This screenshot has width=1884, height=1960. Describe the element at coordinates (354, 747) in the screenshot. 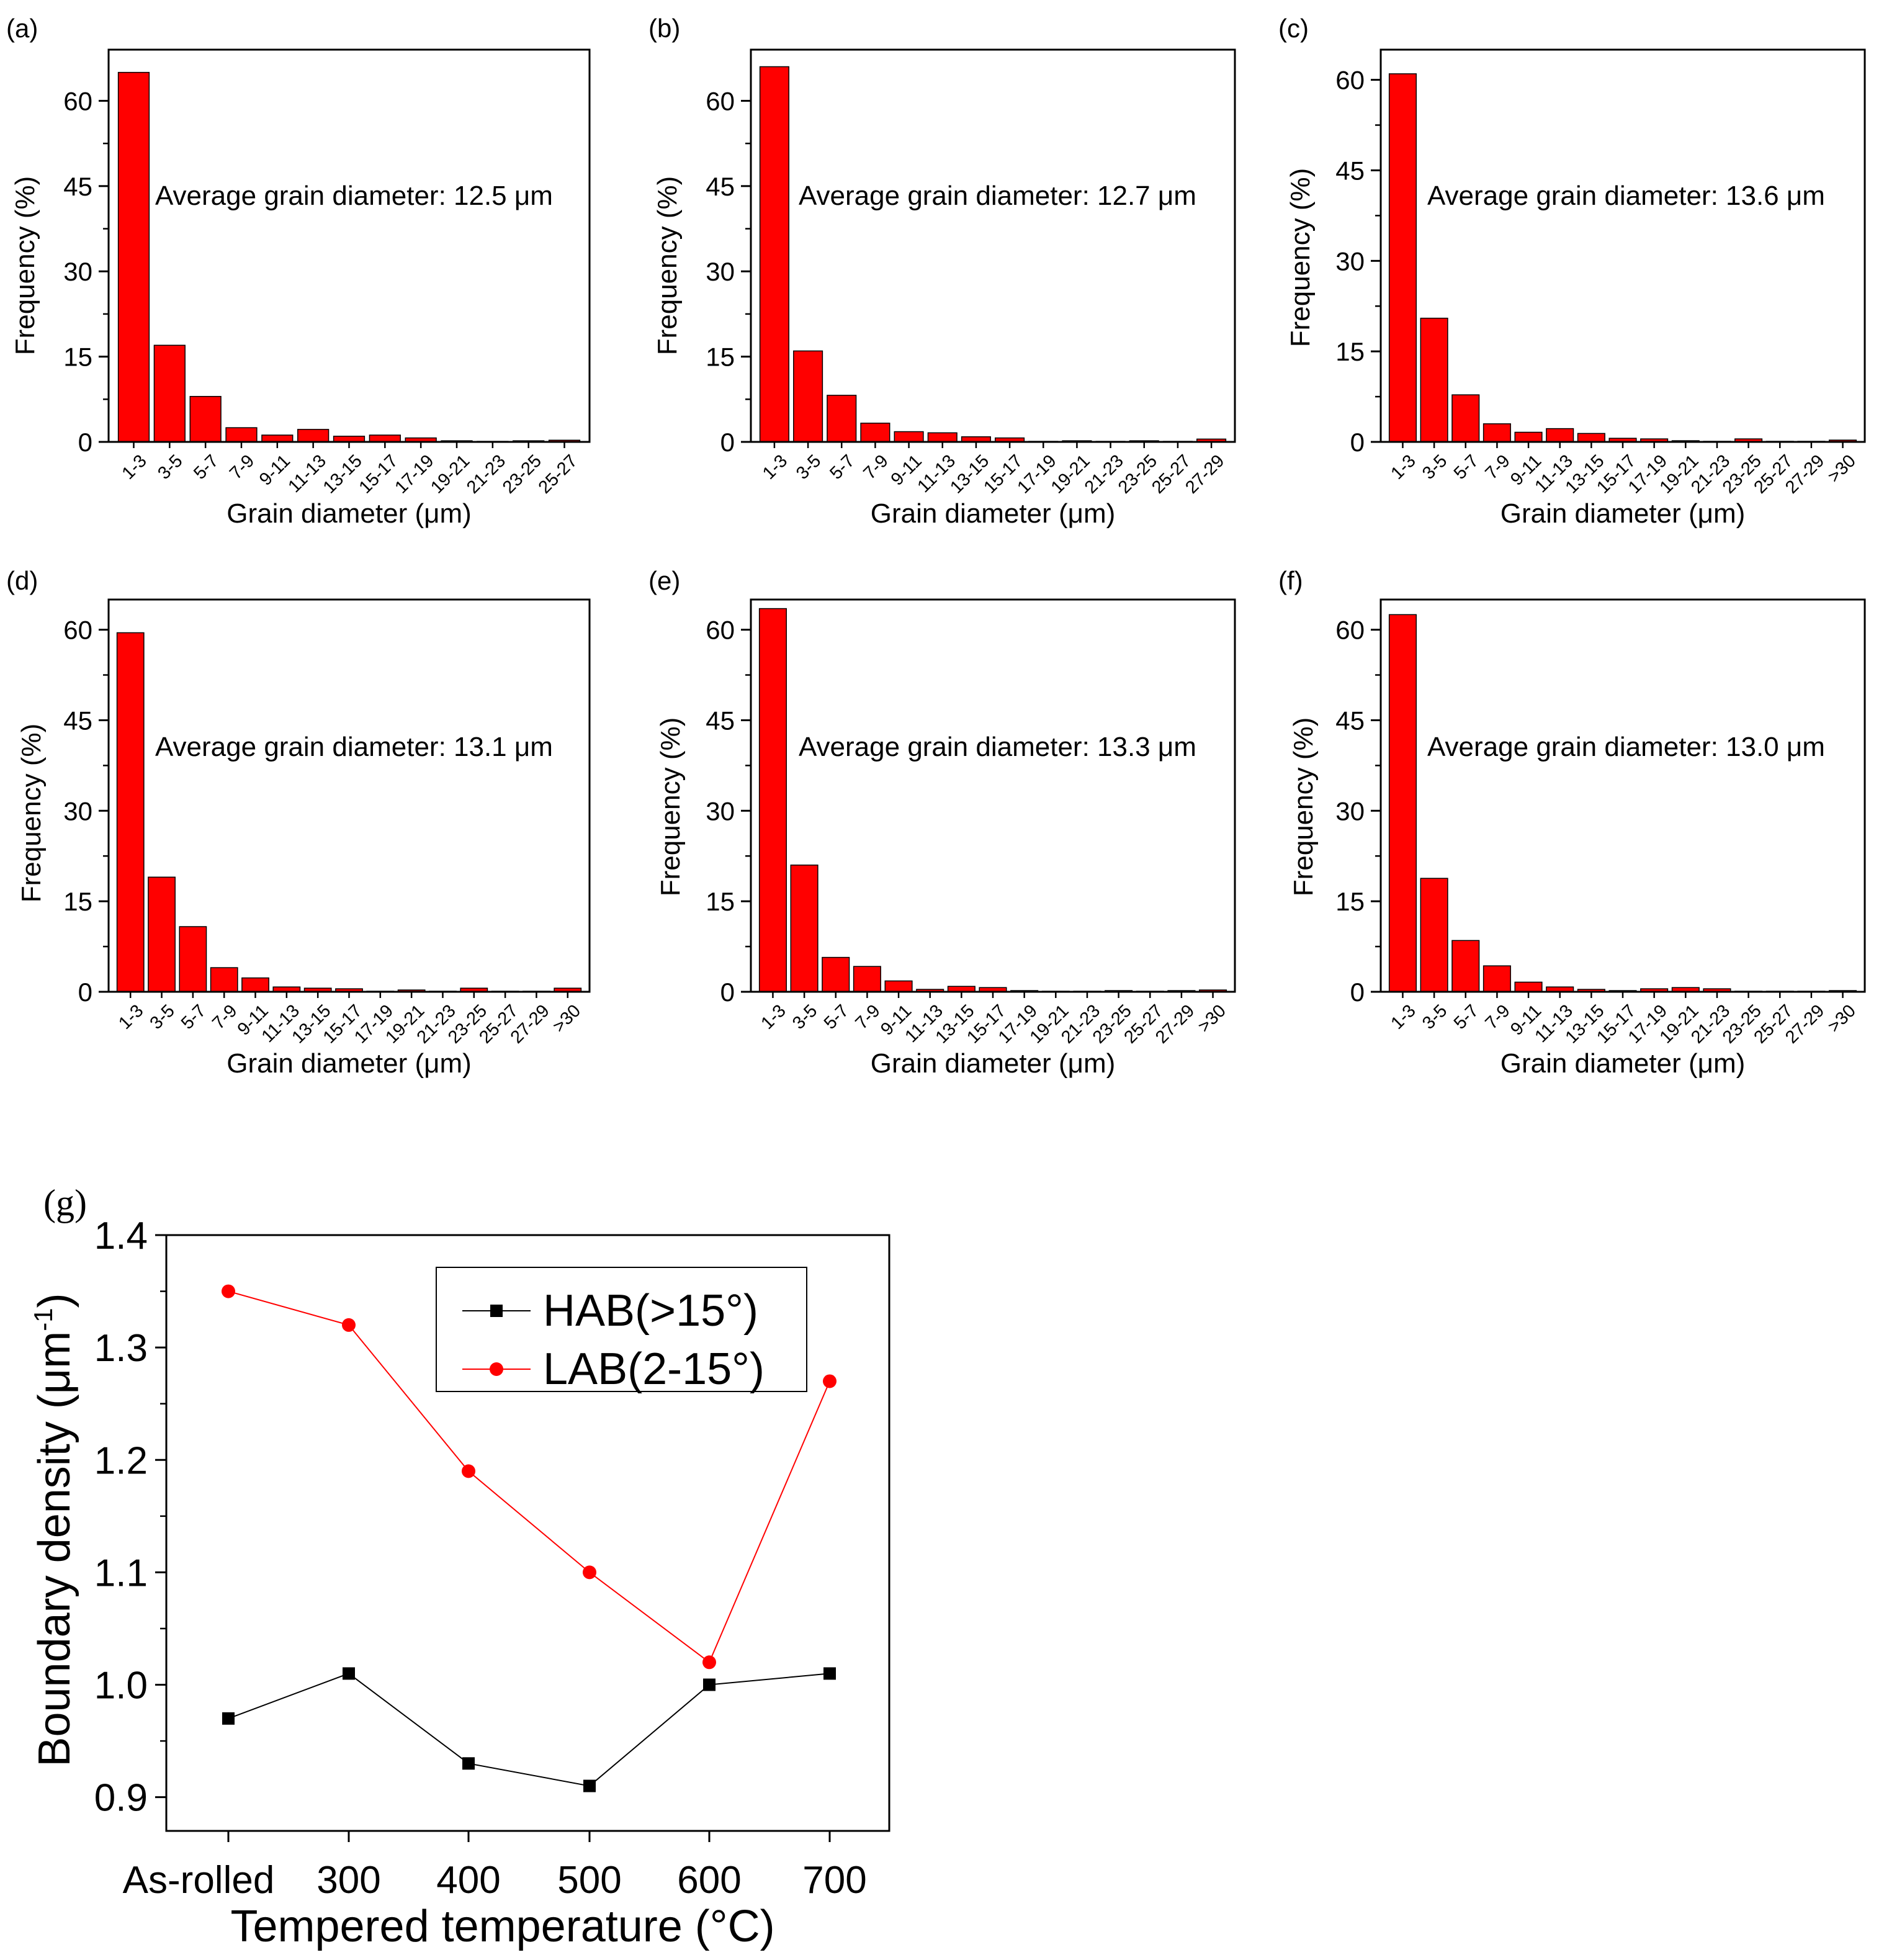

I see `average-grain-annotation: Average grain diameter: 13.1 μm` at that location.